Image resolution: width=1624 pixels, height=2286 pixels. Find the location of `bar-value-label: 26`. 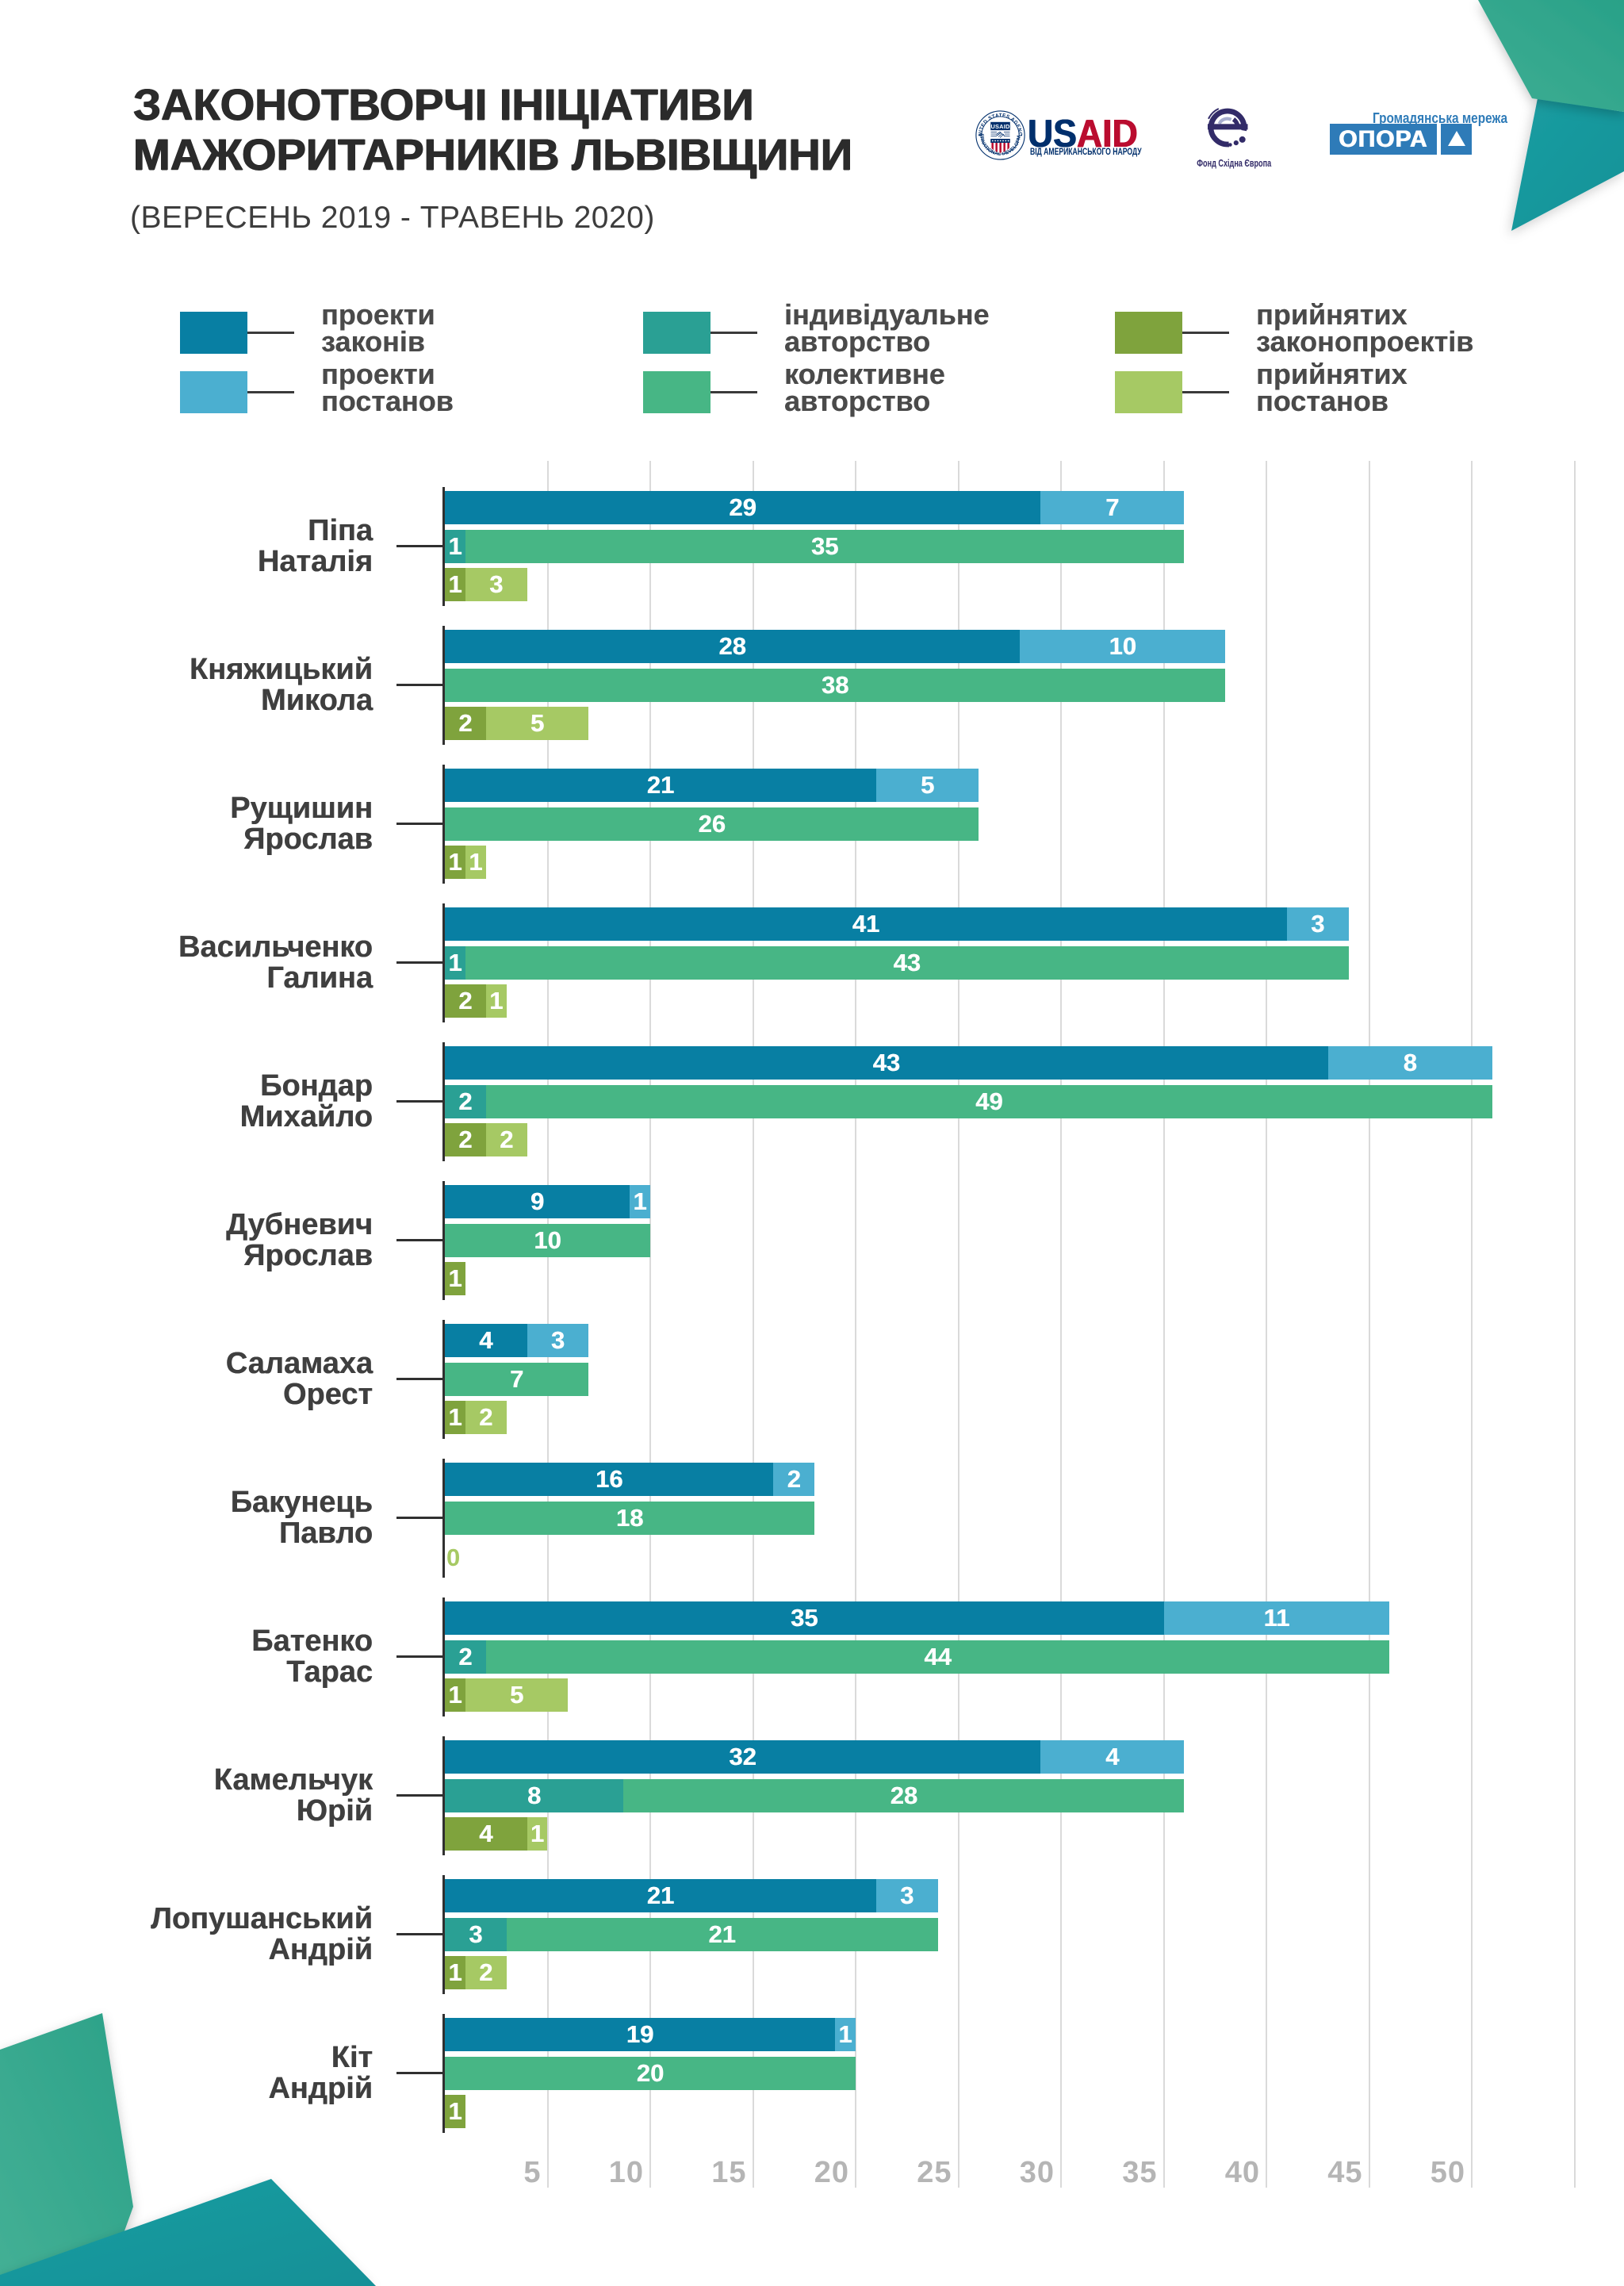

bar-value-label: 26 is located at coordinates (712, 823).